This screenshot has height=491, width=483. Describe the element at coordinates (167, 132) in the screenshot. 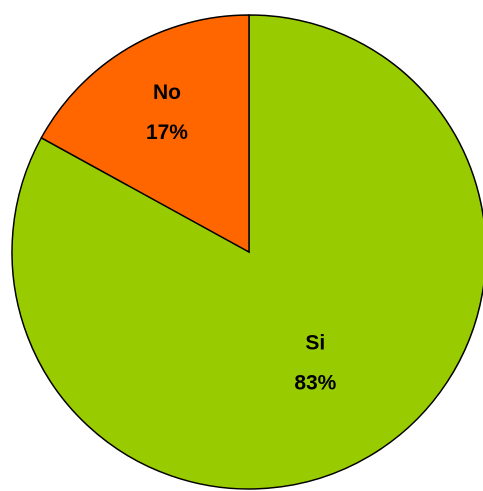

I see `slice-value-label: 17%` at that location.